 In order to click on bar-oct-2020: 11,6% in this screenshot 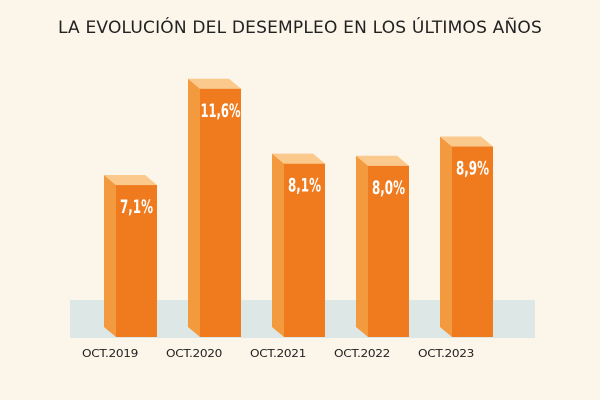, I will do `click(214, 207)`.